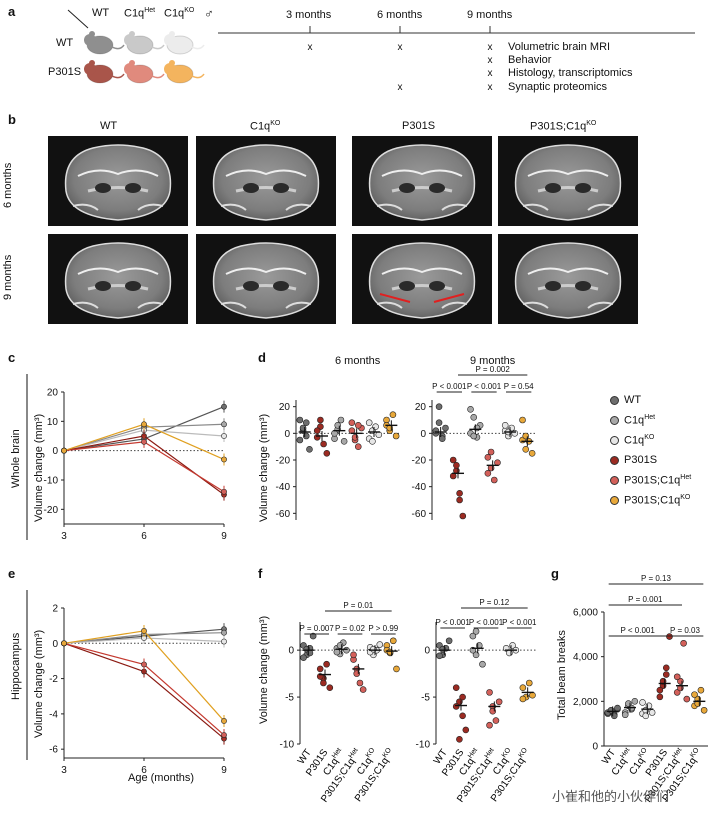 This screenshot has height=818, width=716. I want to click on mouse-wt, so click(104, 43).